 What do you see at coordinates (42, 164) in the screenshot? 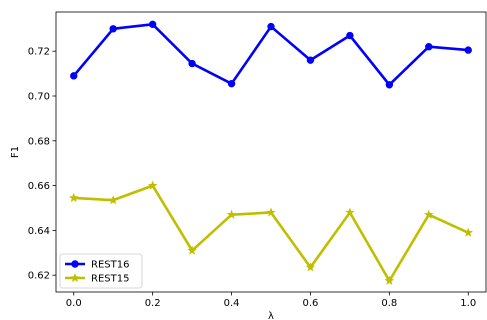
I see `y-axis-ticks: 0.62 0.64 0.66 0.68 0.70 0.72` at bounding box center [42, 164].